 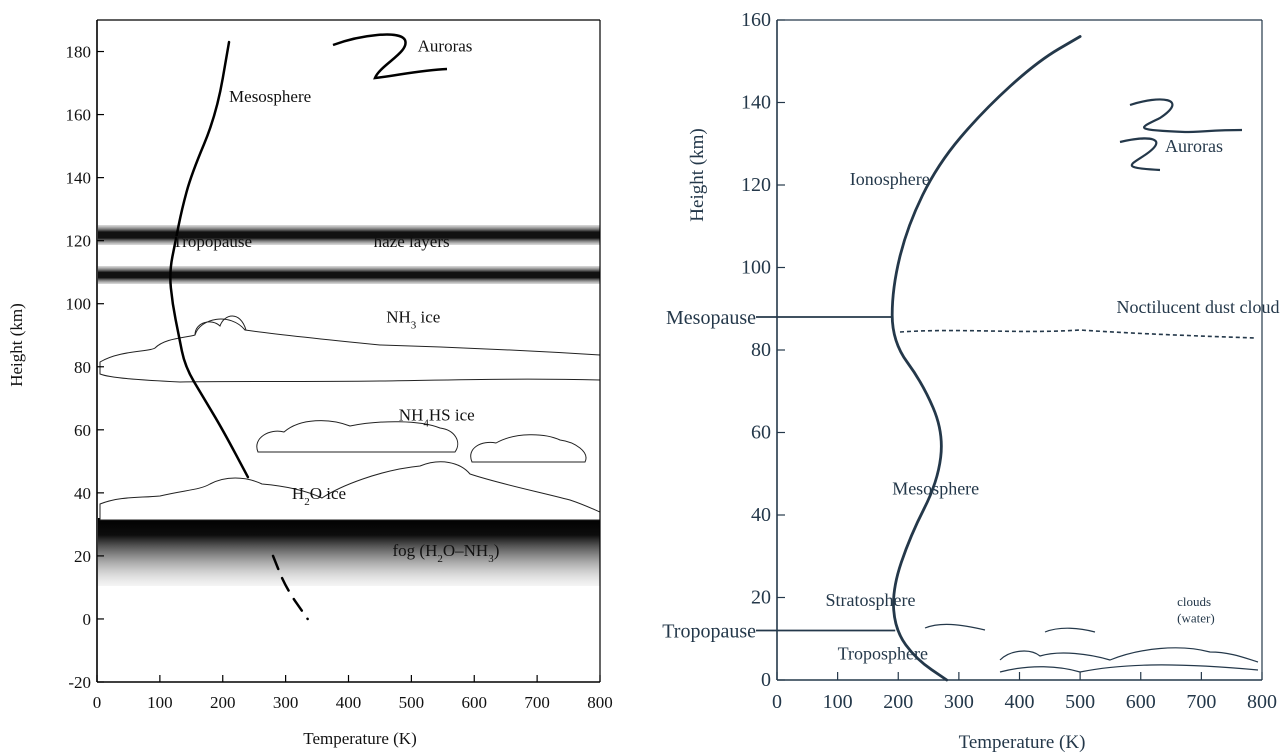 What do you see at coordinates (711, 318) in the screenshot?
I see `level-marker-label: Mesopause` at bounding box center [711, 318].